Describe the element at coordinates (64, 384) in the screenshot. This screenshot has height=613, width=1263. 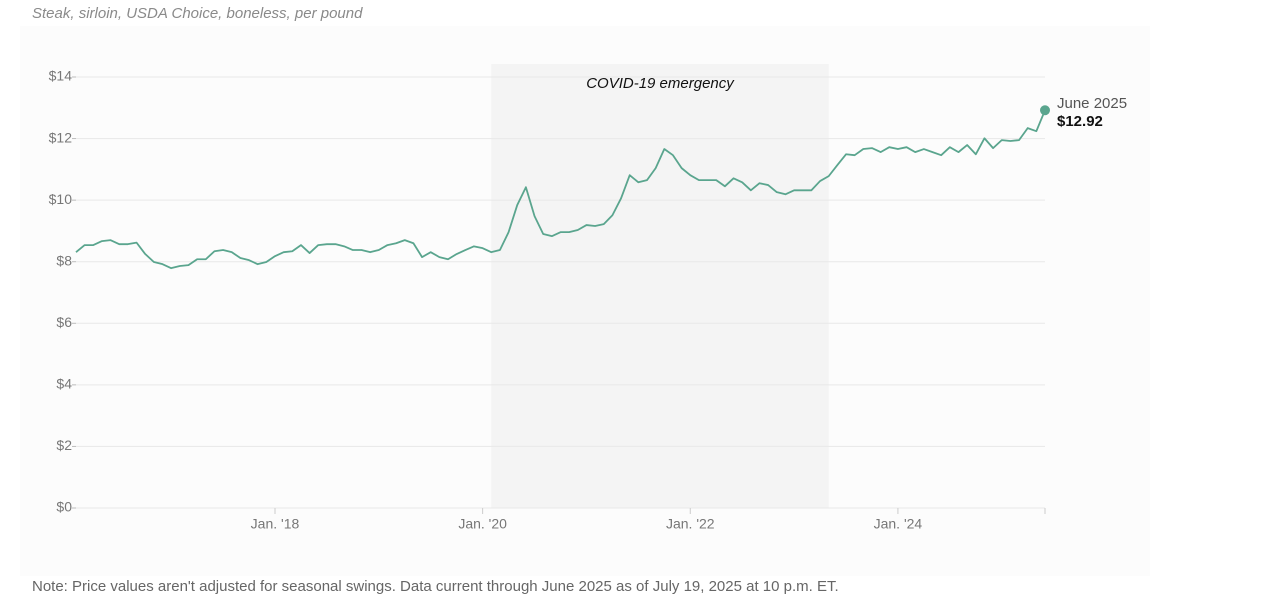
I see `y-tick-label: $4` at that location.